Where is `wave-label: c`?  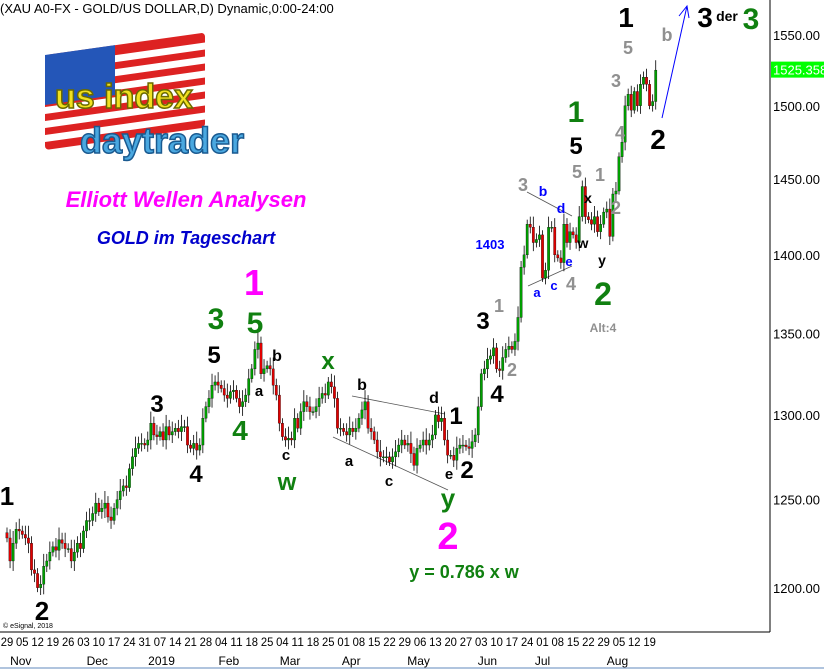 wave-label: c is located at coordinates (286, 455).